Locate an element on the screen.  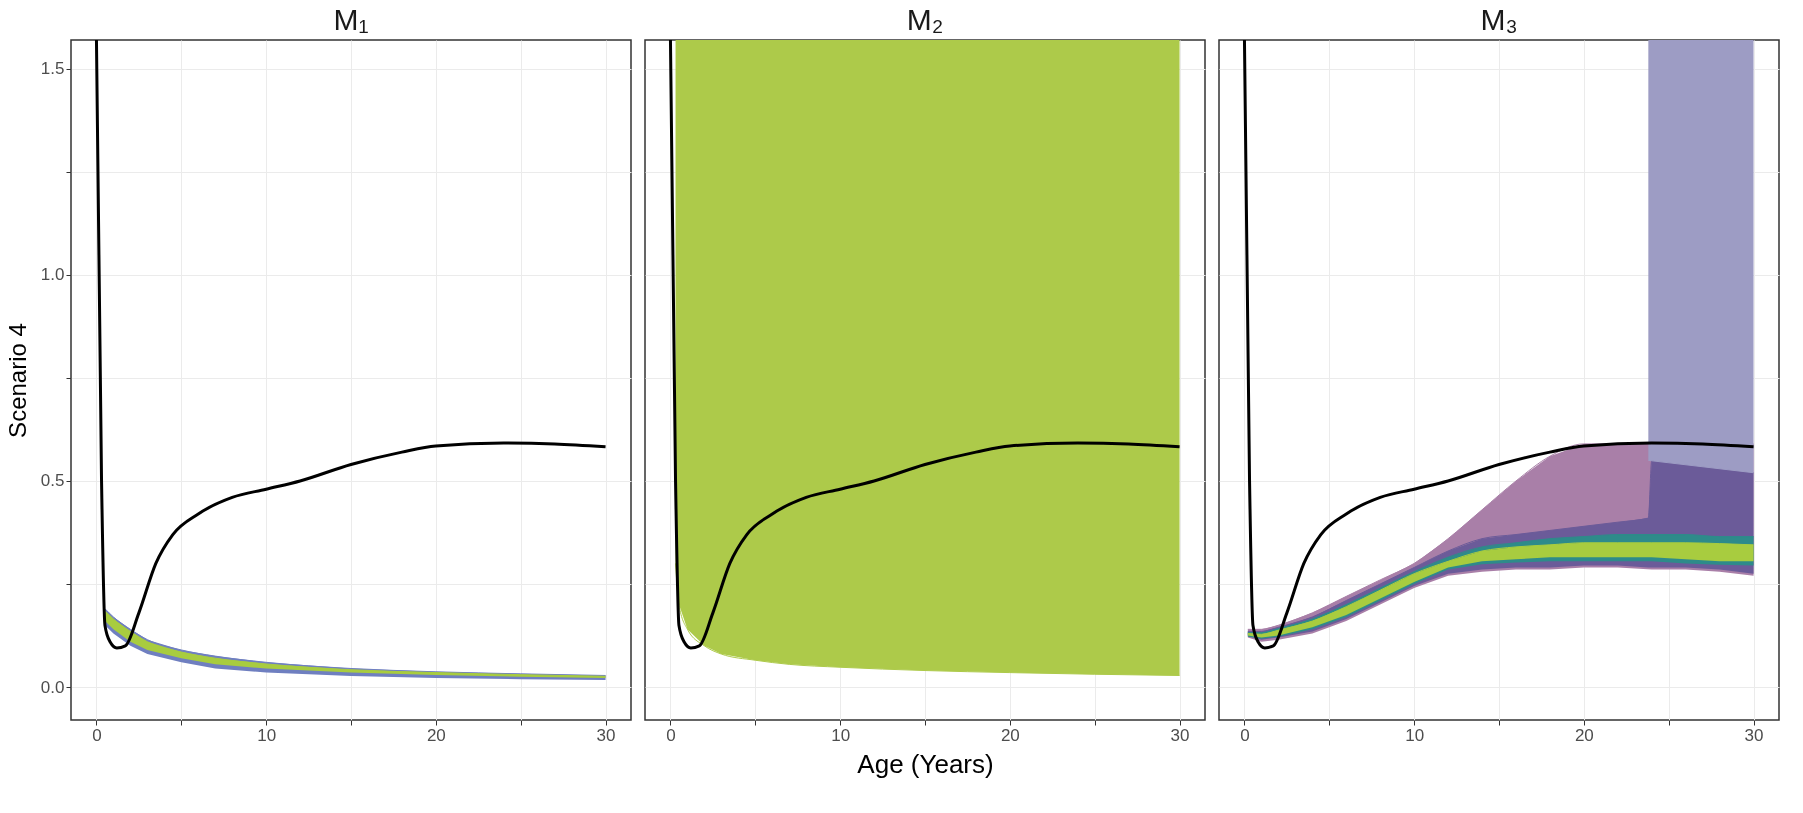
chart-title: M₃ is located at coordinates (1499, 19).